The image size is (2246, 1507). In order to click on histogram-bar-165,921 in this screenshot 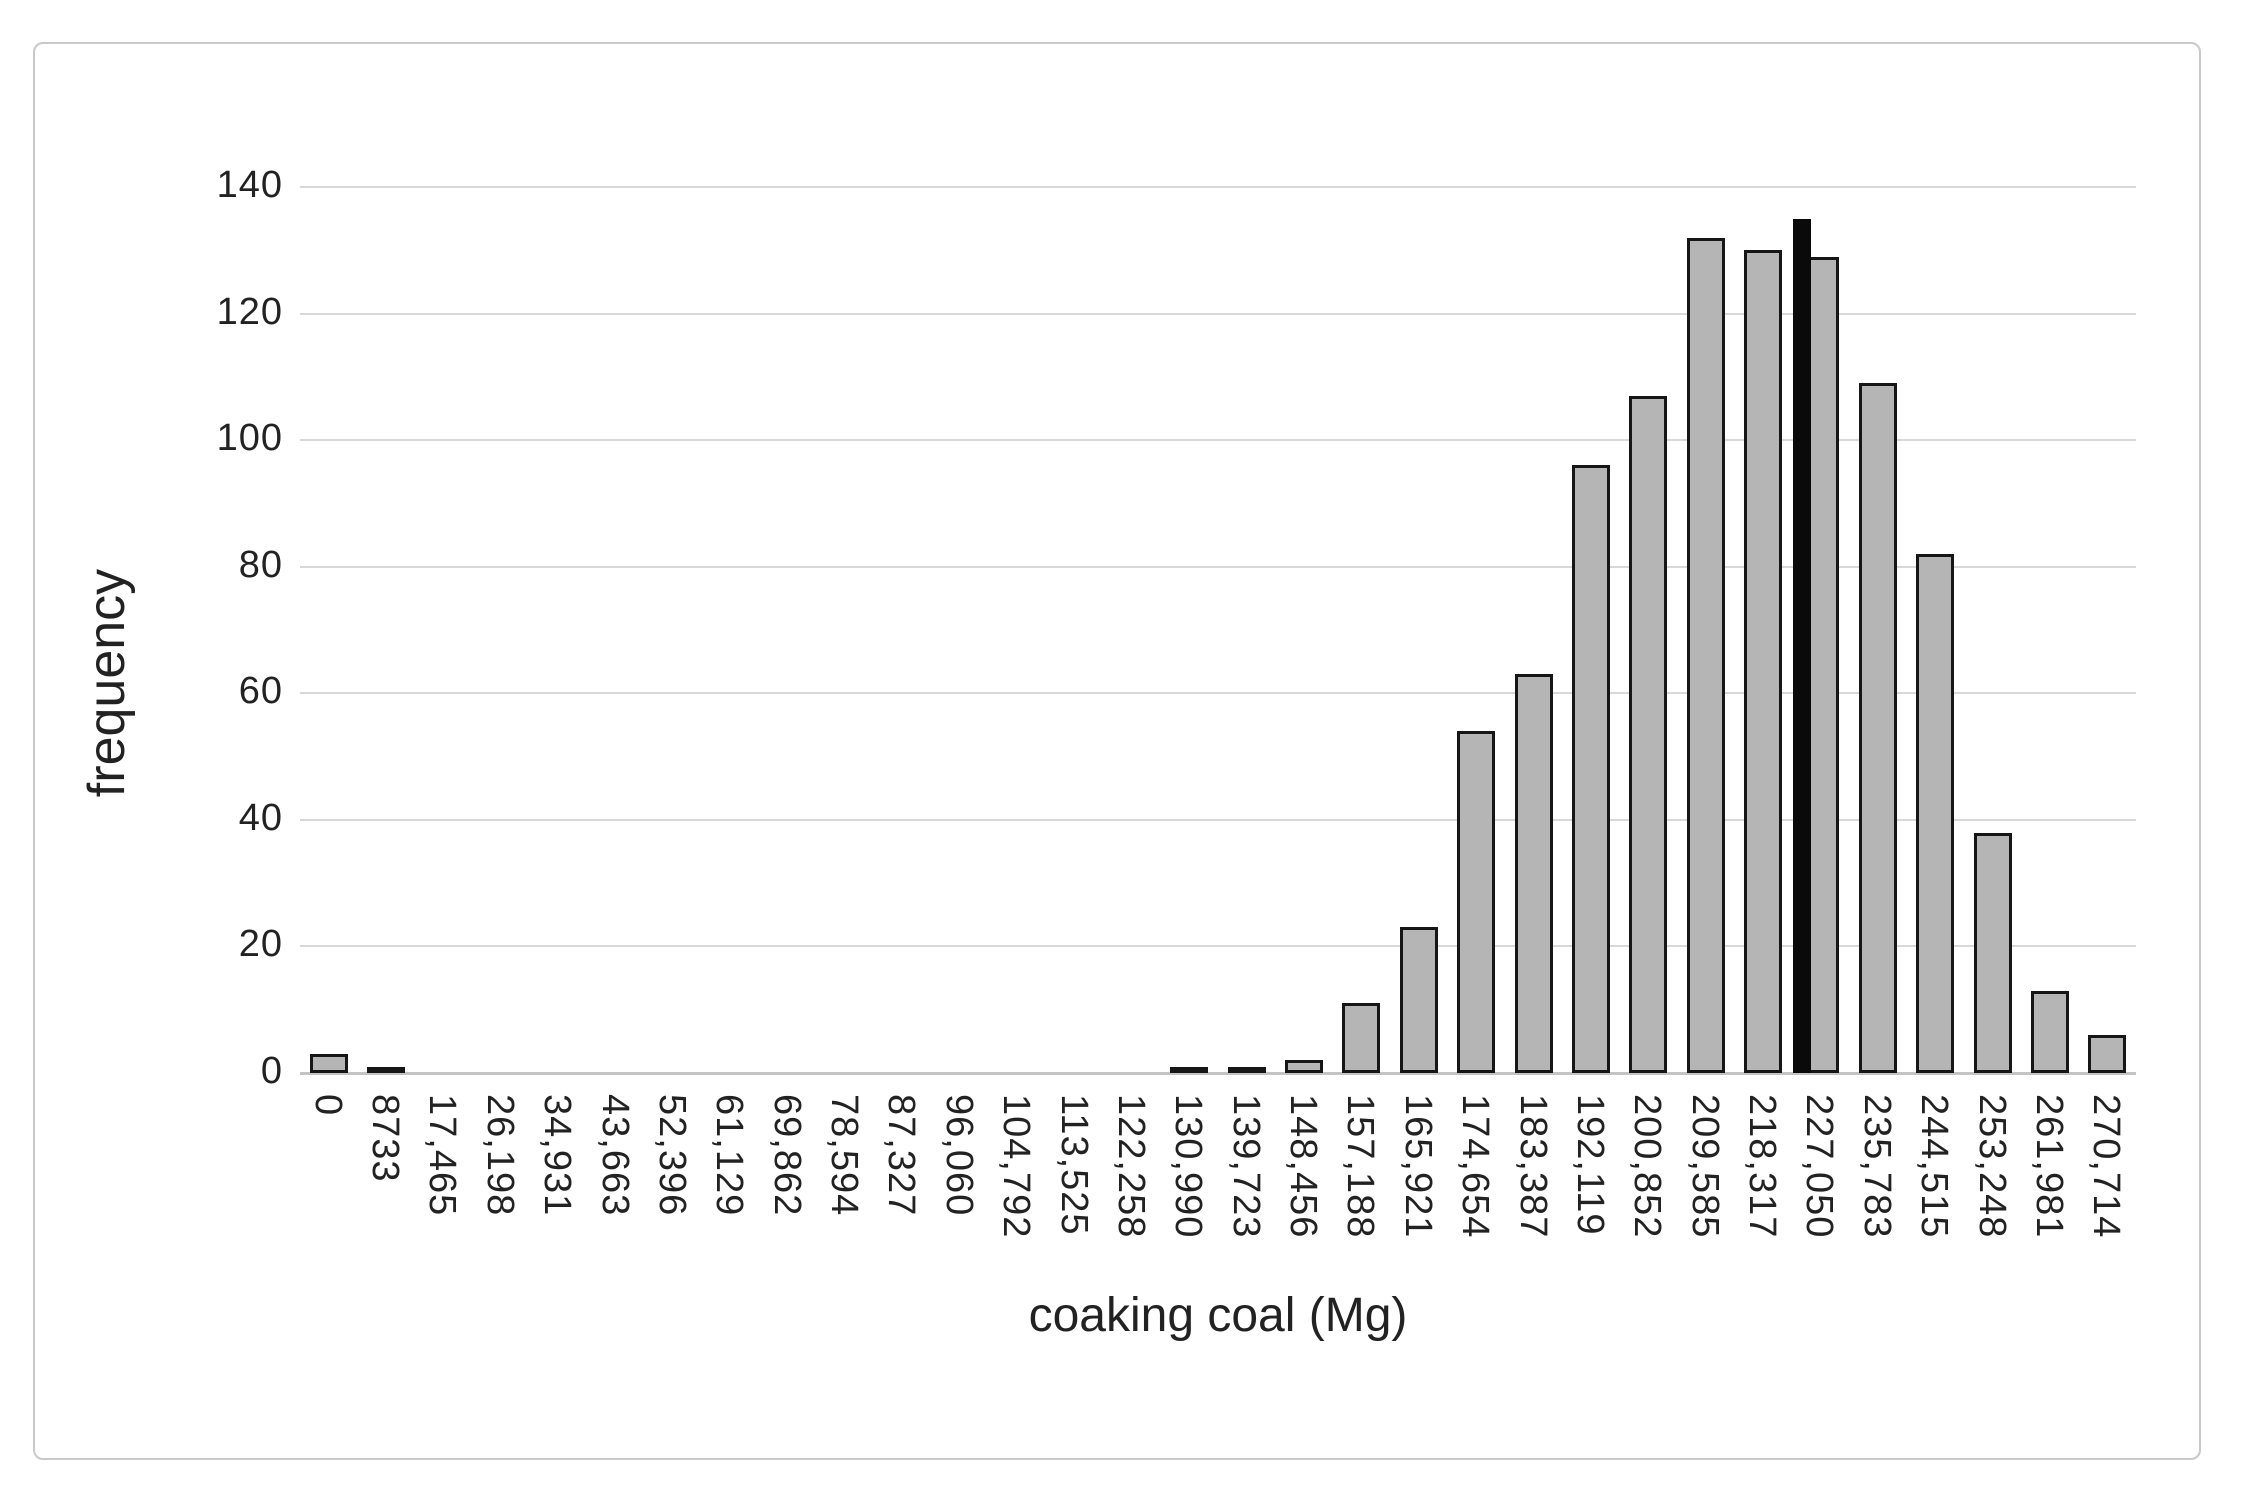, I will do `click(1419, 1000)`.